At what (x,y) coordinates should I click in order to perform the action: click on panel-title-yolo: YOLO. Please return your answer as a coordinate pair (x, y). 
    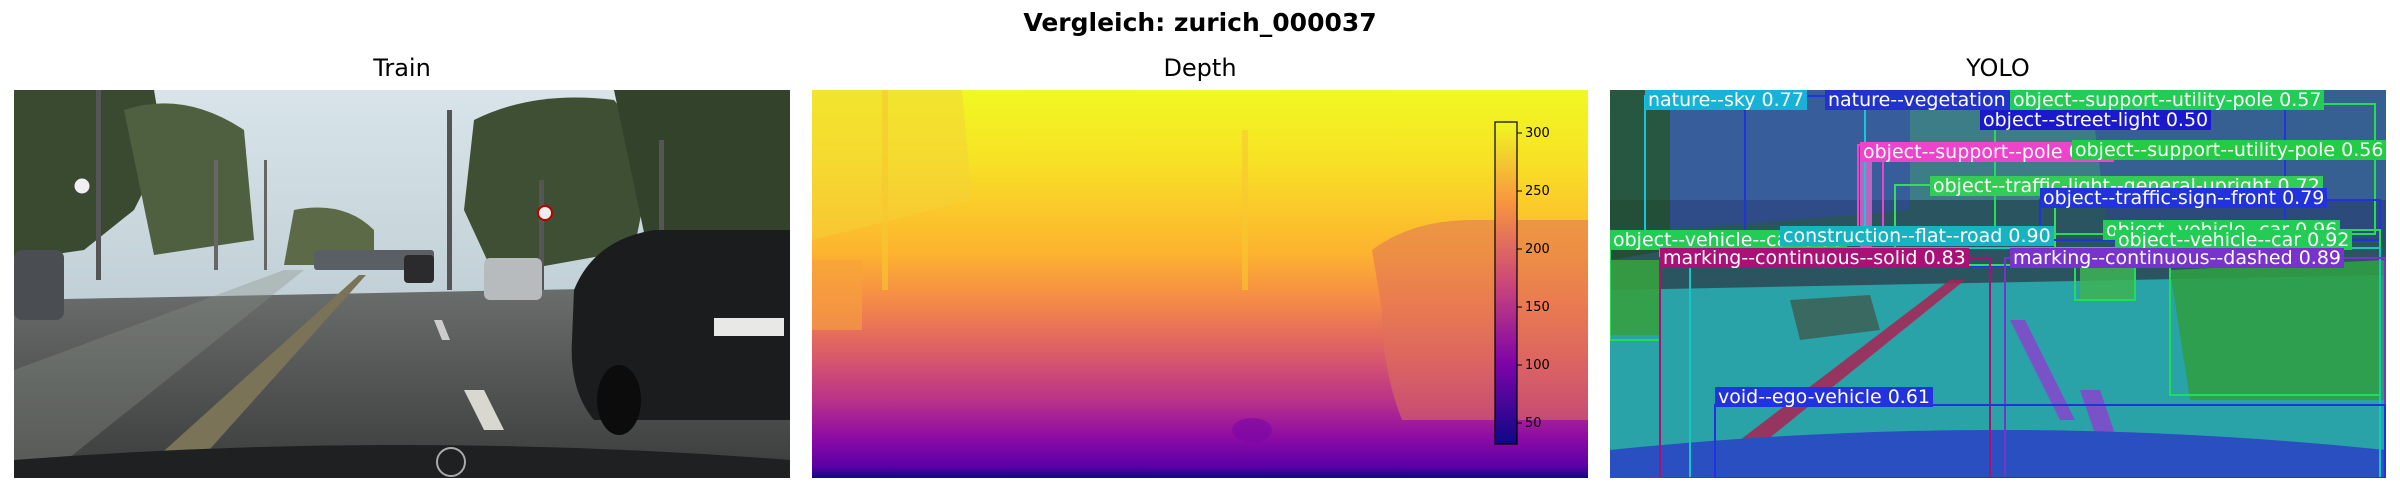
    Looking at the image, I should click on (1998, 68).